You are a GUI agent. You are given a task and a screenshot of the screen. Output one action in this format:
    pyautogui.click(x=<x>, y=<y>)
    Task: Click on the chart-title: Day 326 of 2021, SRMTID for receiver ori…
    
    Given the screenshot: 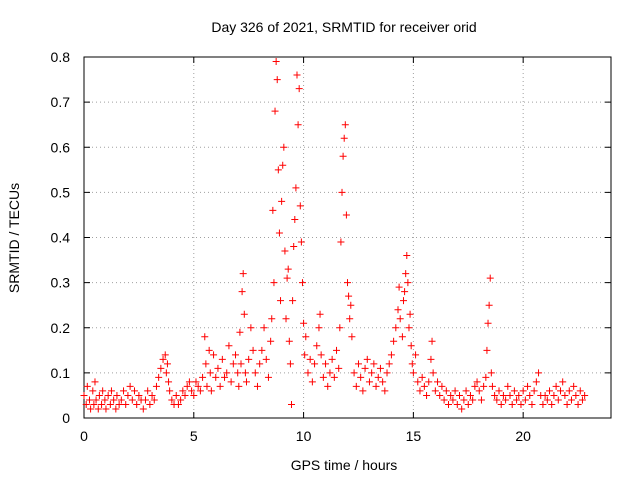 What is the action you would take?
    pyautogui.click(x=343, y=27)
    